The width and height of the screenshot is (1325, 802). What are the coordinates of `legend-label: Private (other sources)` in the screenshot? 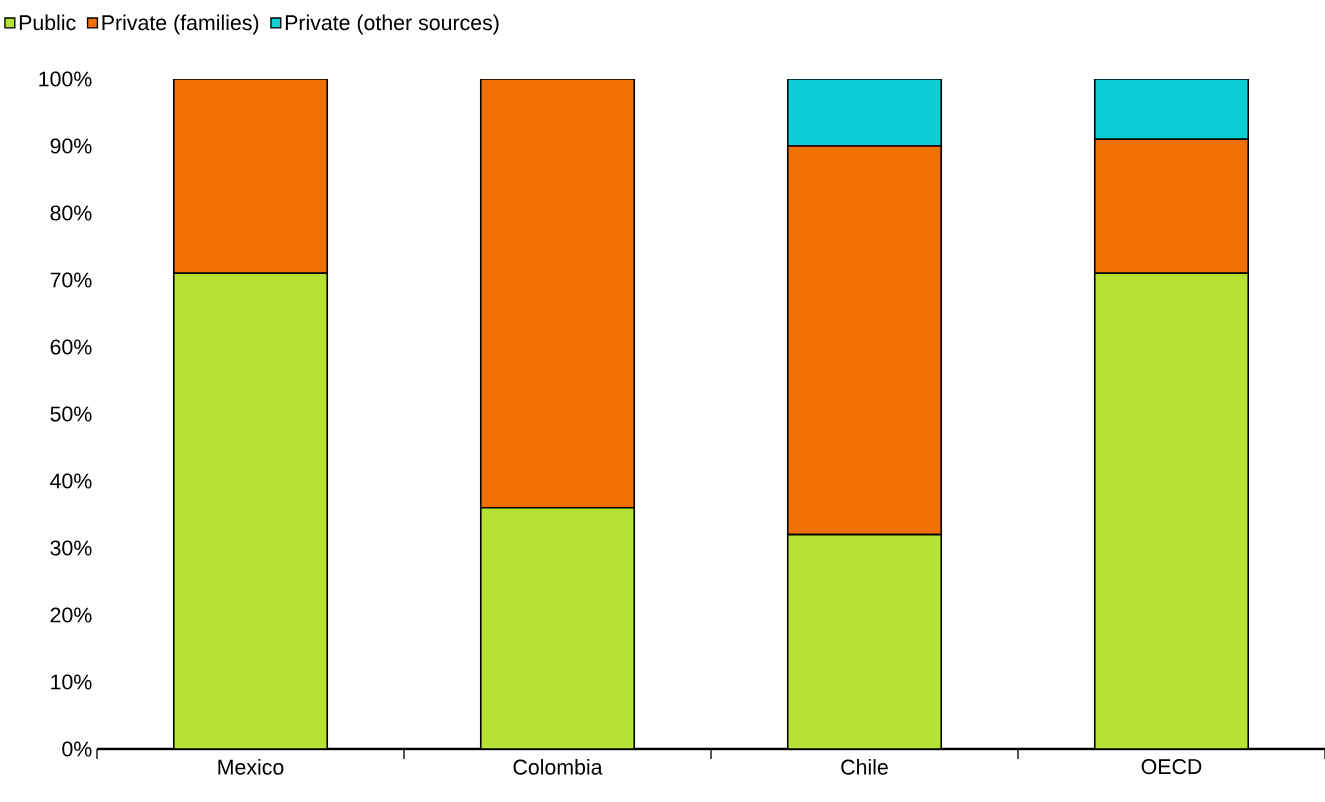 It's located at (392, 24).